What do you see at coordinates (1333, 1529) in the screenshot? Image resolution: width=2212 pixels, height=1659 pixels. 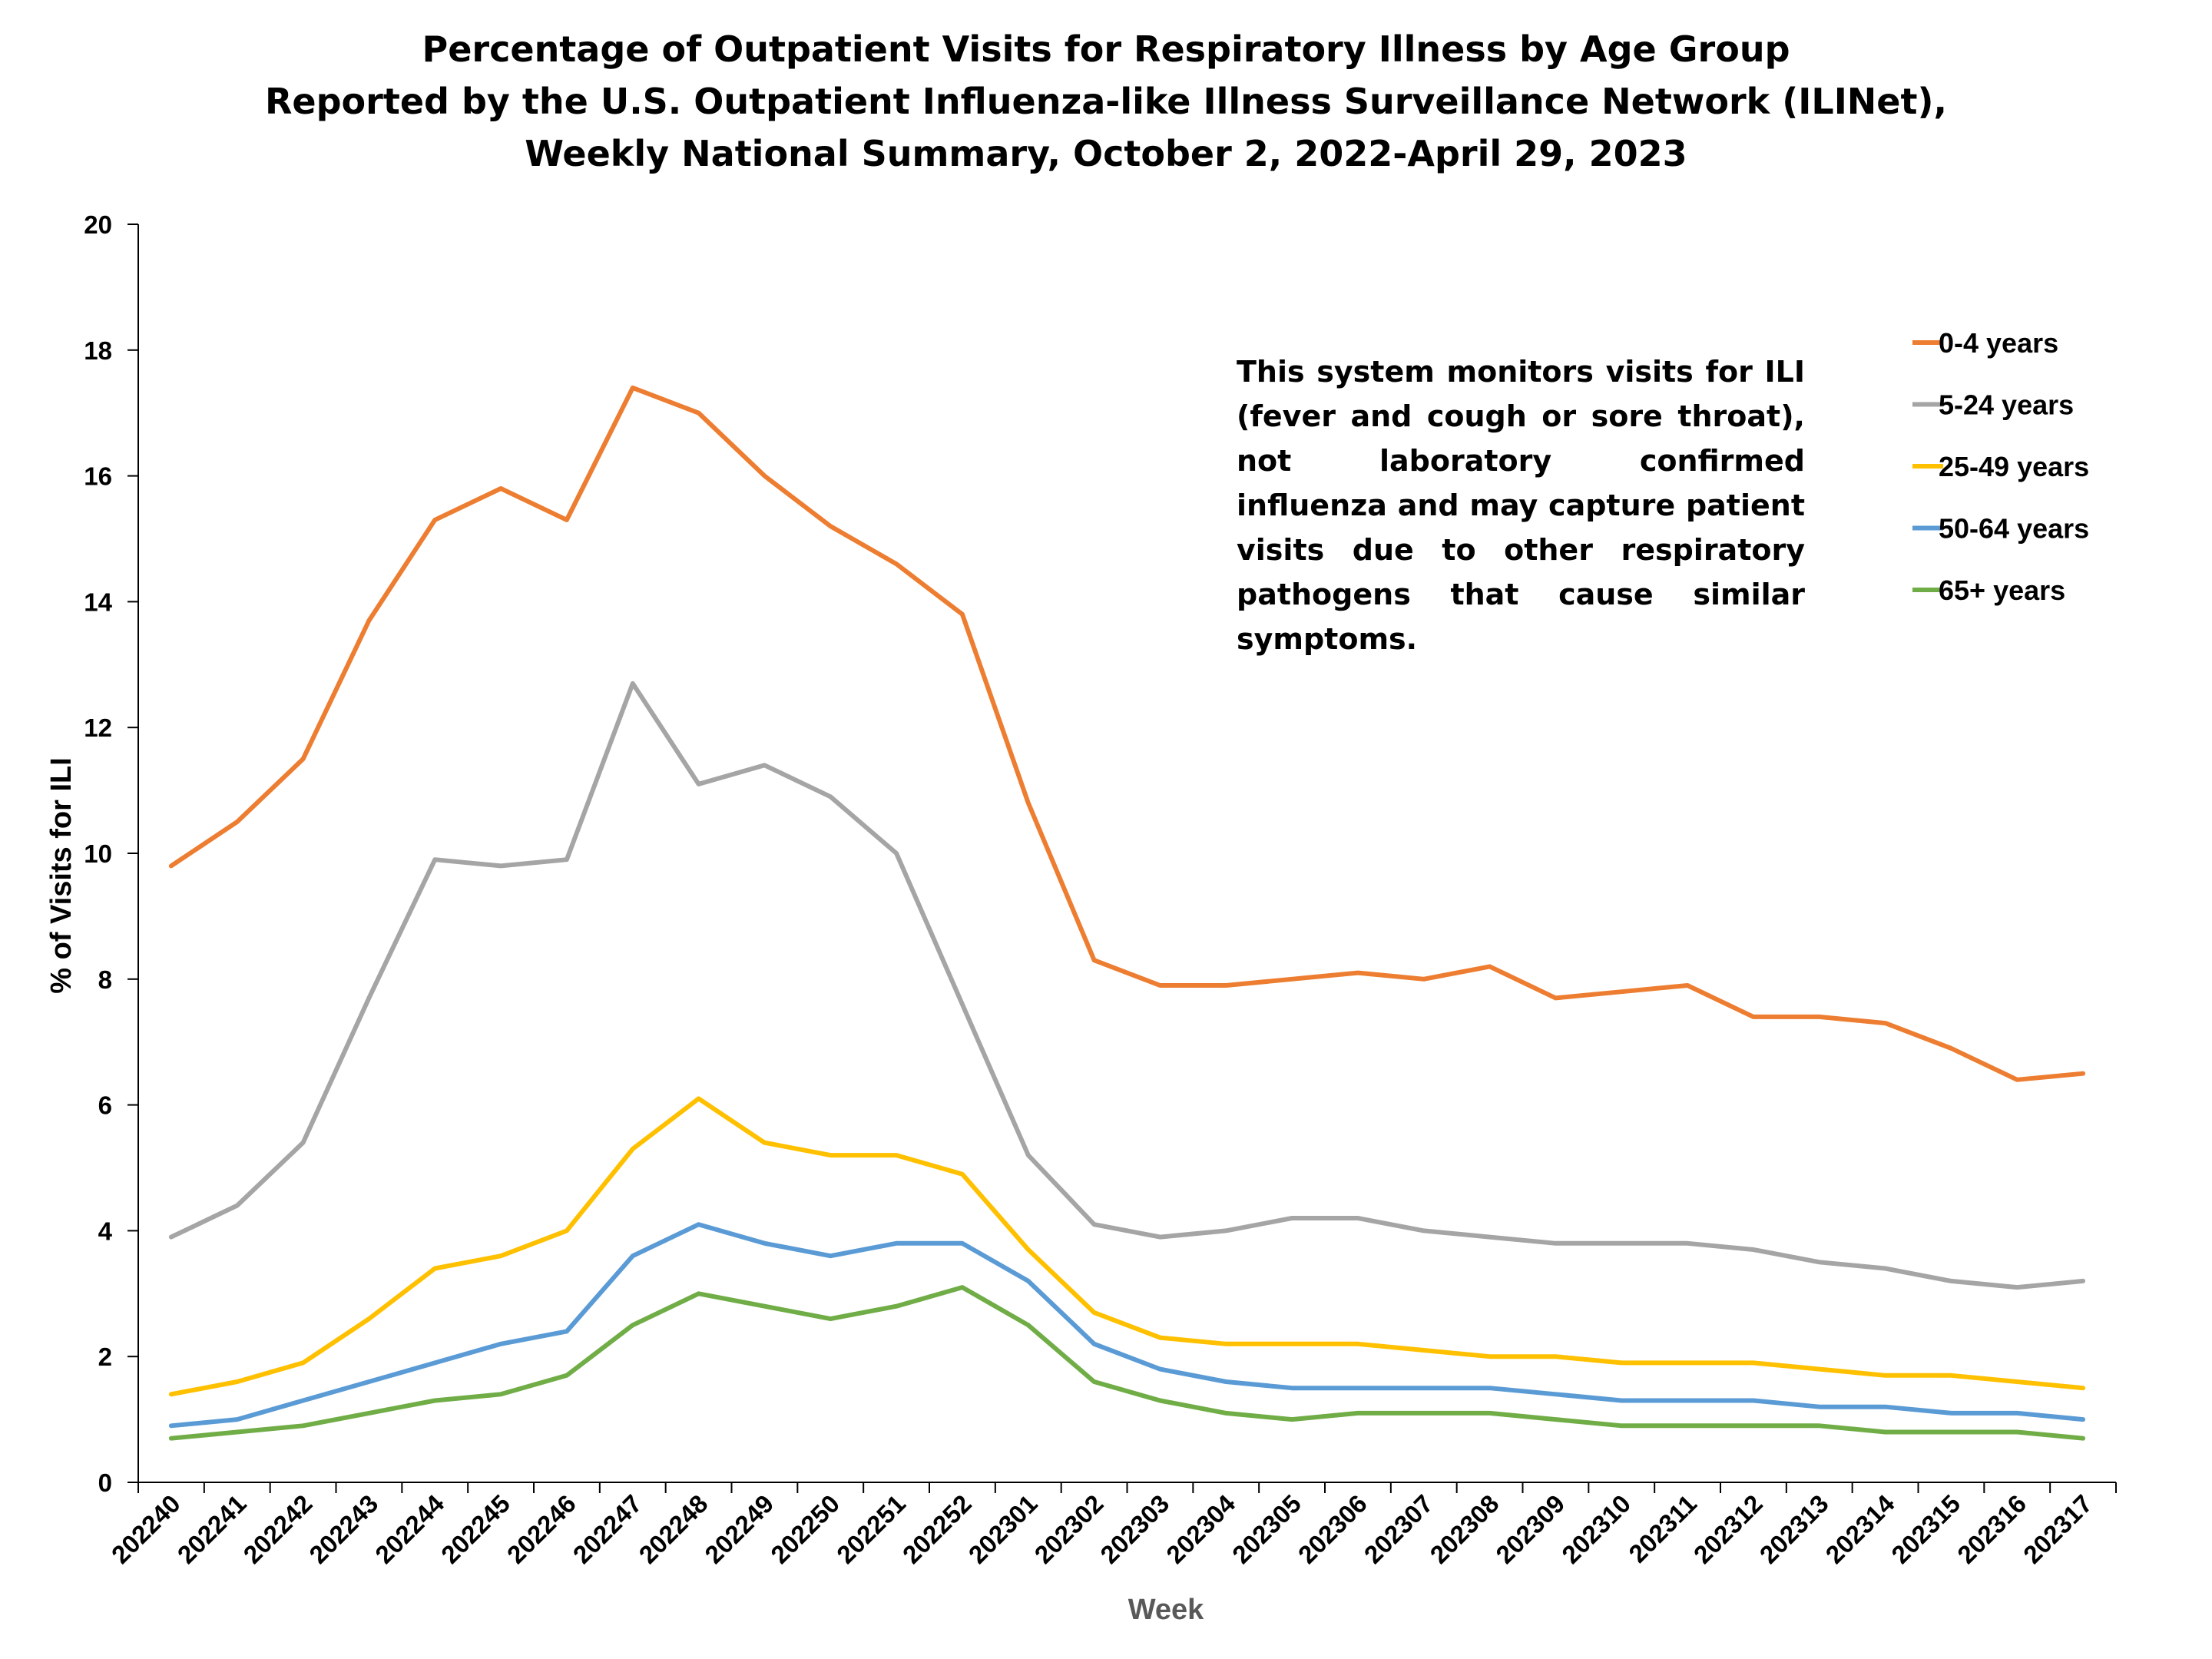 I see `x-tick-label: 202306` at bounding box center [1333, 1529].